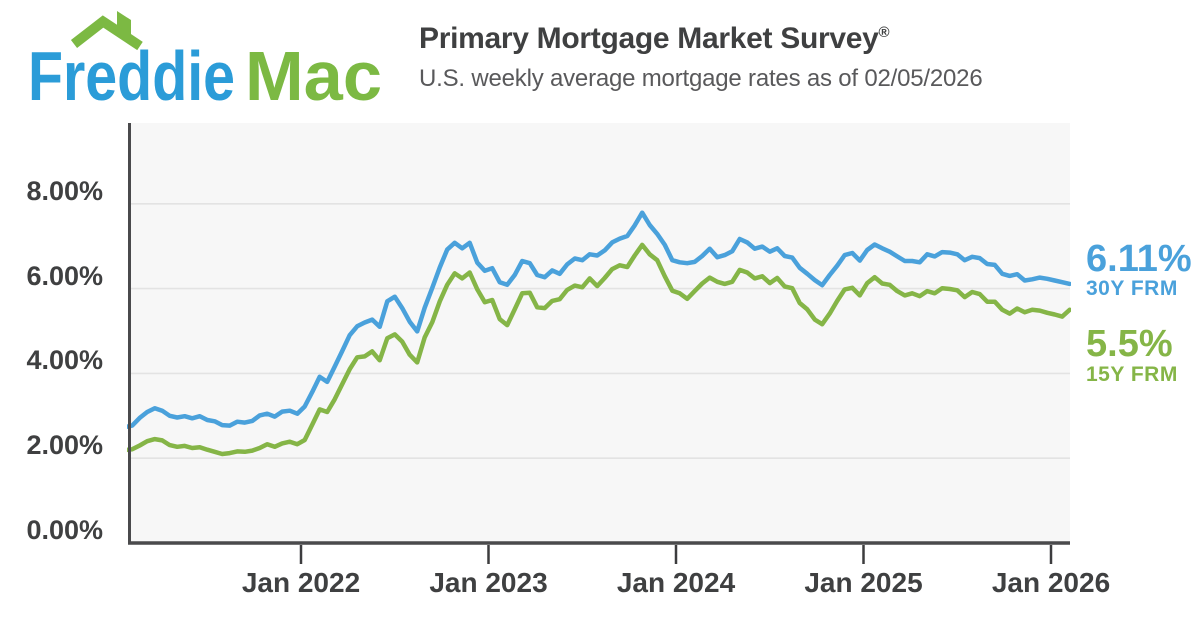  What do you see at coordinates (64, 445) in the screenshot?
I see `y-tick-label-2: 2.00%` at bounding box center [64, 445].